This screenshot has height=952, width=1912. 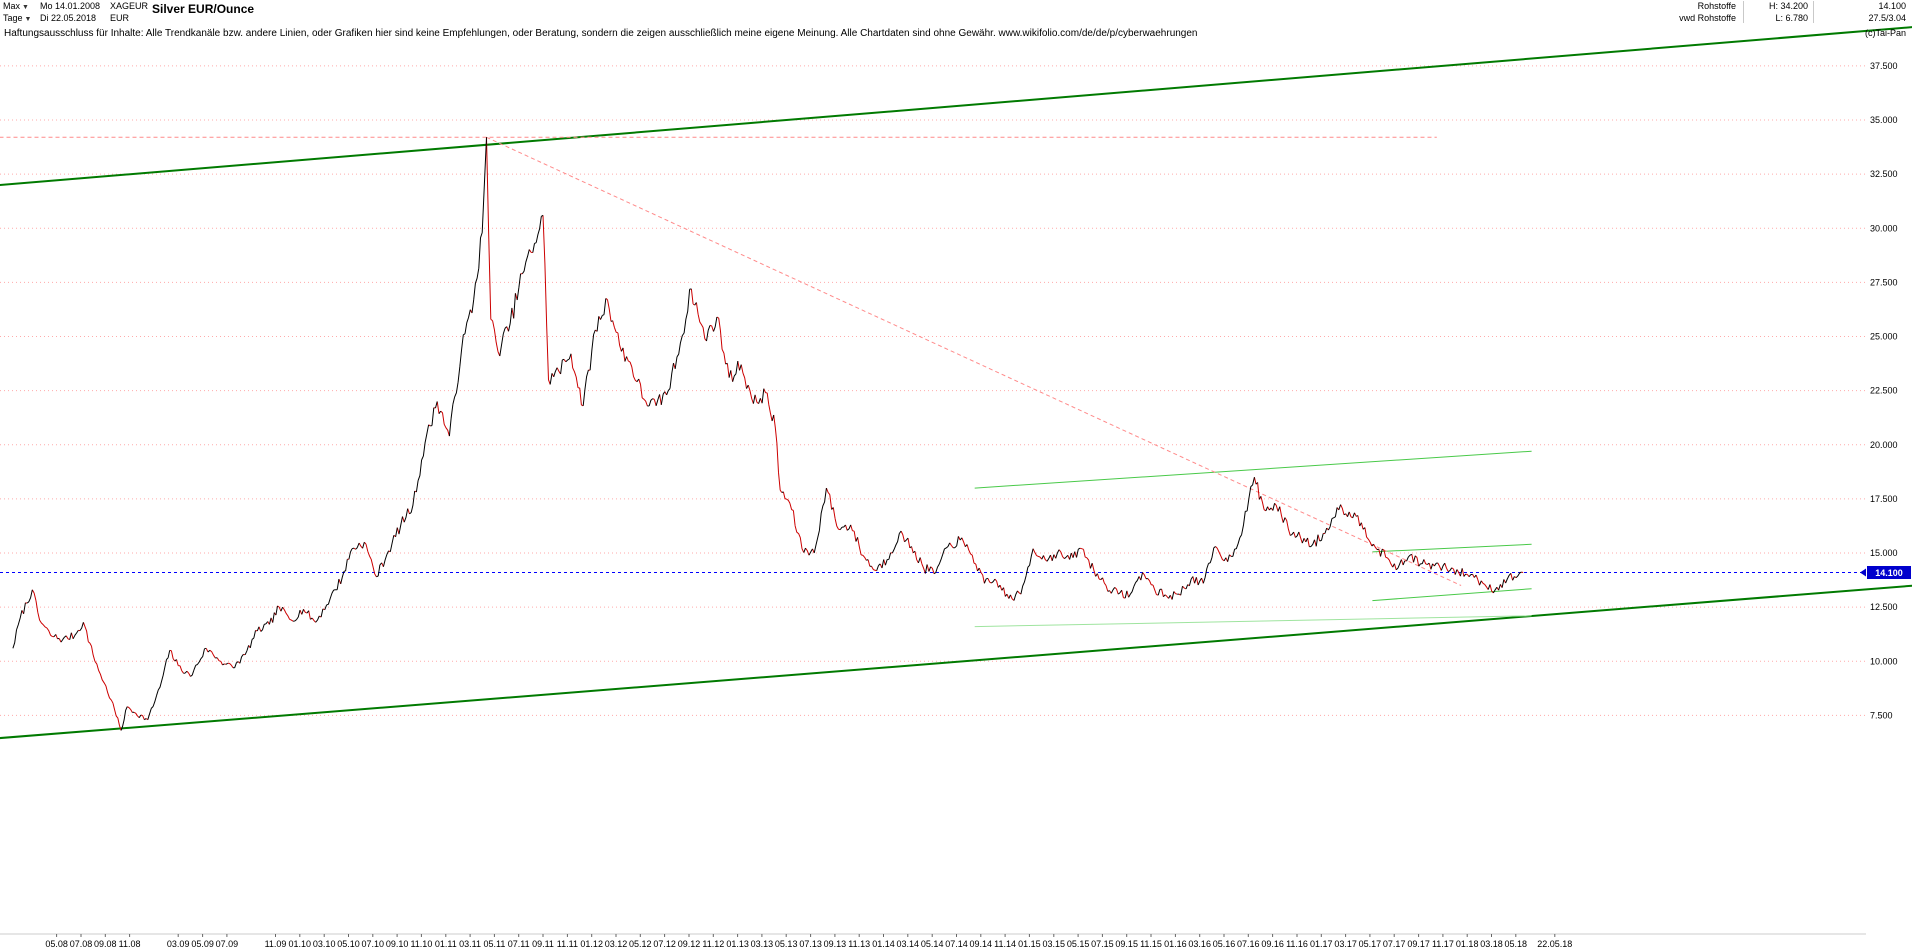 I want to click on date-axis-label: 09.13, so click(x=835, y=944).